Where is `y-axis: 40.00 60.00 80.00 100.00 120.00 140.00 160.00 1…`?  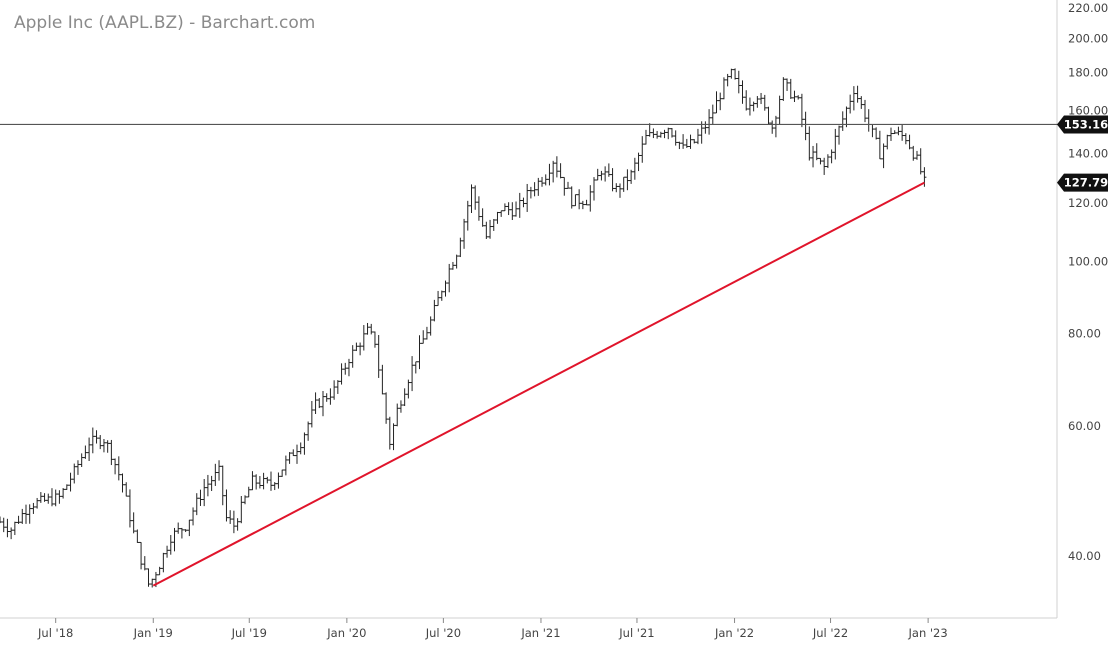
y-axis: 40.00 60.00 80.00 100.00 120.00 140.00 160.00 1… is located at coordinates (1088, 282).